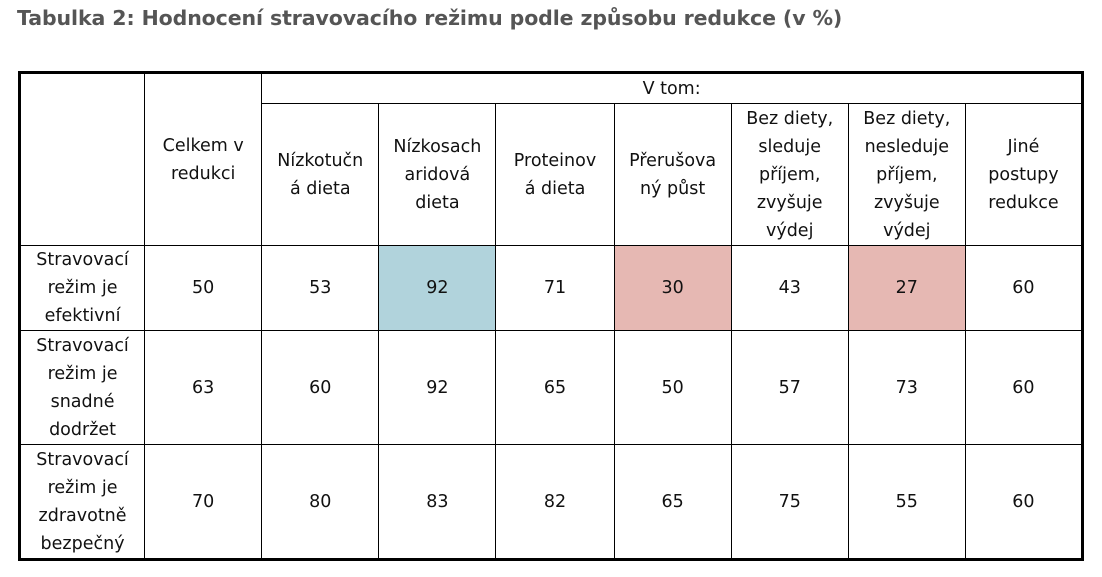 This screenshot has height=577, width=1102. I want to click on table-cell: 43, so click(789, 288).